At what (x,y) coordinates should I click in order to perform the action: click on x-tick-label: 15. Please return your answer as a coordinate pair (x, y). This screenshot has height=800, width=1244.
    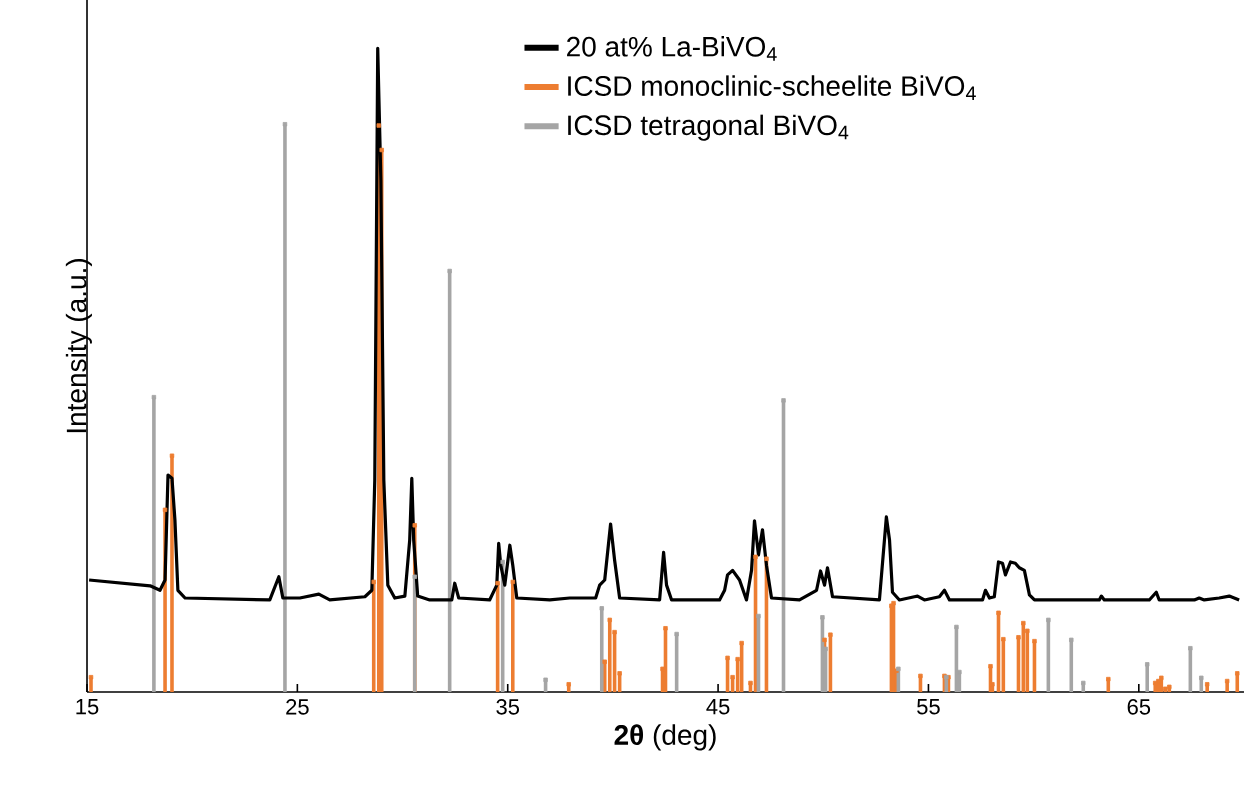
    Looking at the image, I should click on (87, 707).